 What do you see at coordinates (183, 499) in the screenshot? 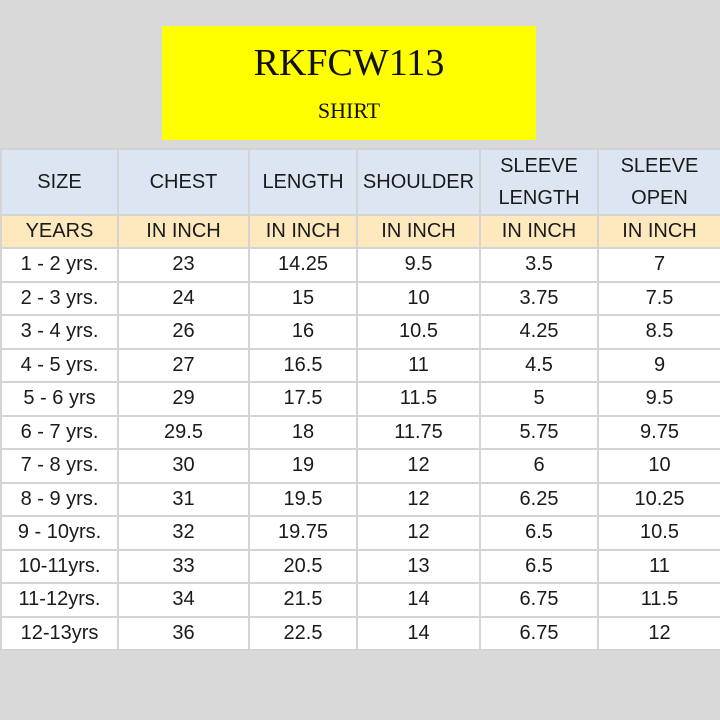
I see `cell-chest: 31` at bounding box center [183, 499].